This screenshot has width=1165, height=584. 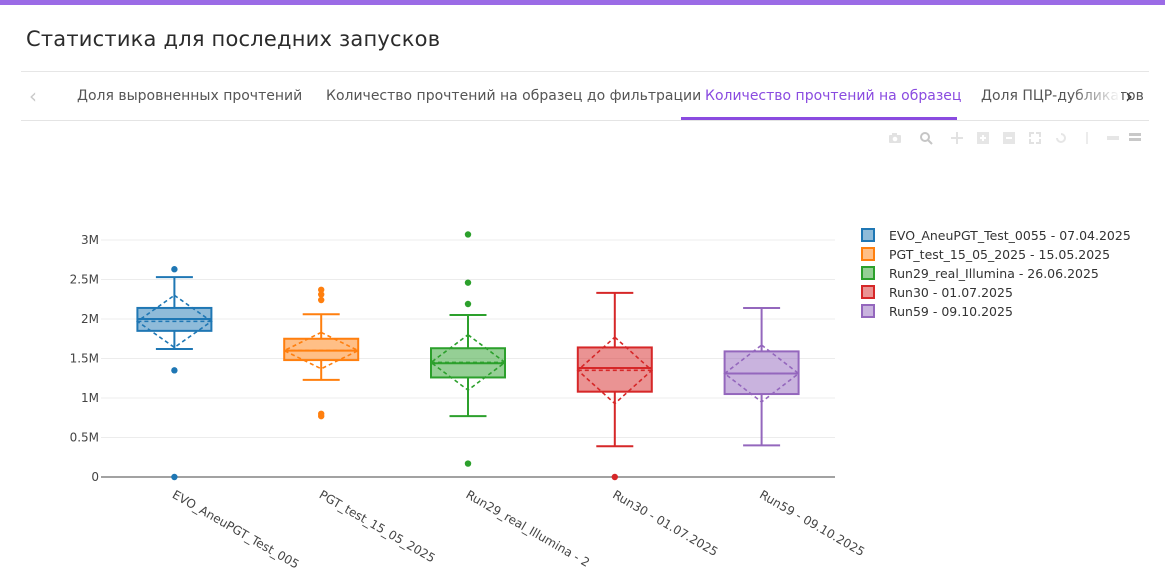 I want to click on spike-lines-icon, so click(x=1087, y=138).